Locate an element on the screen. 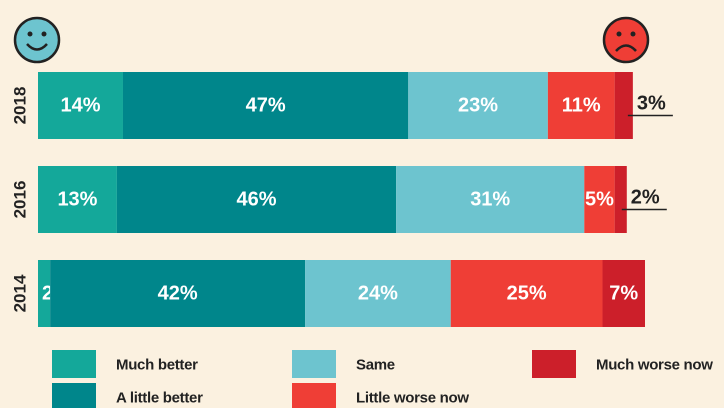 The image size is (724, 408). value-label: 42% is located at coordinates (178, 294).